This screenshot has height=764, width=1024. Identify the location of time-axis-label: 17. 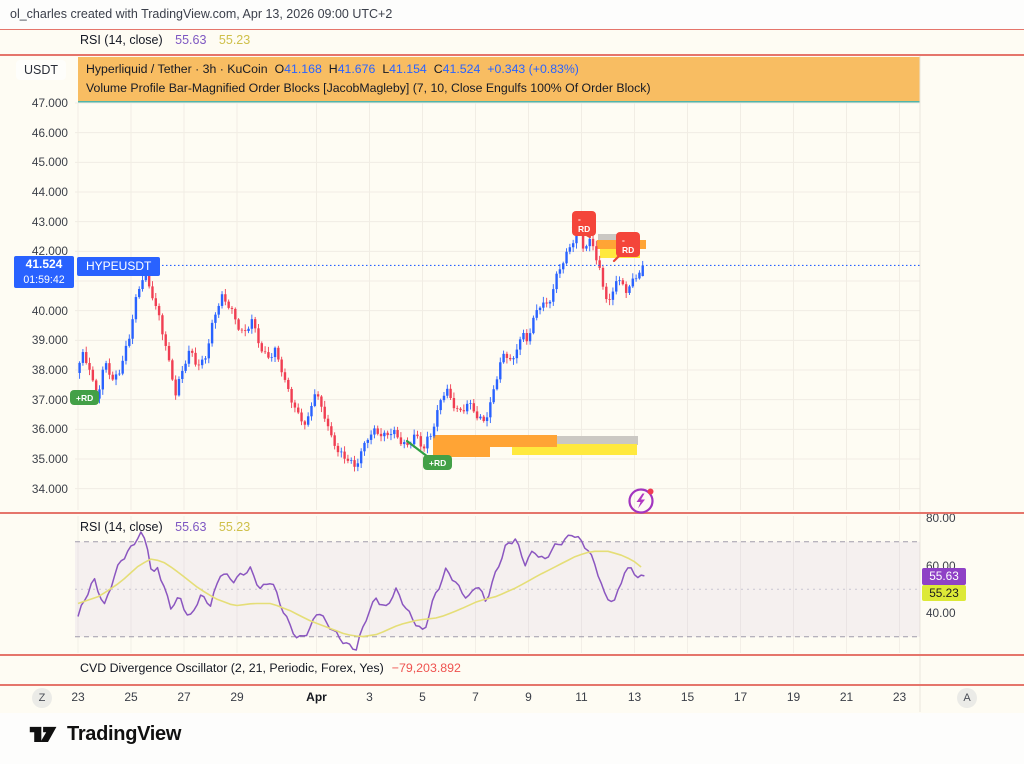
(740, 697).